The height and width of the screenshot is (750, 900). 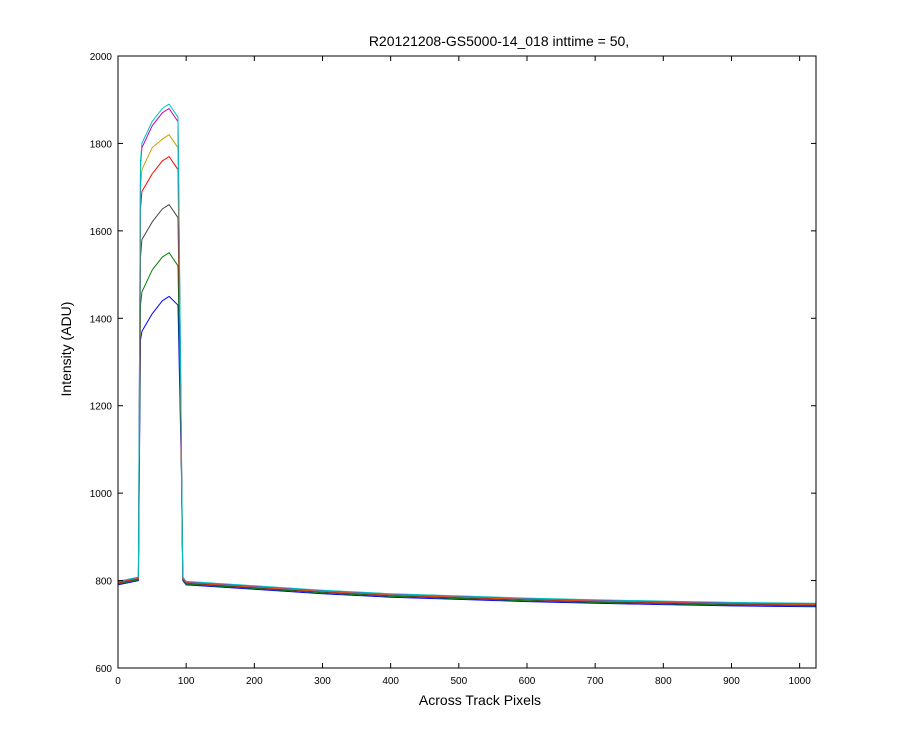 What do you see at coordinates (390, 681) in the screenshot?
I see `x-tick-label: 400` at bounding box center [390, 681].